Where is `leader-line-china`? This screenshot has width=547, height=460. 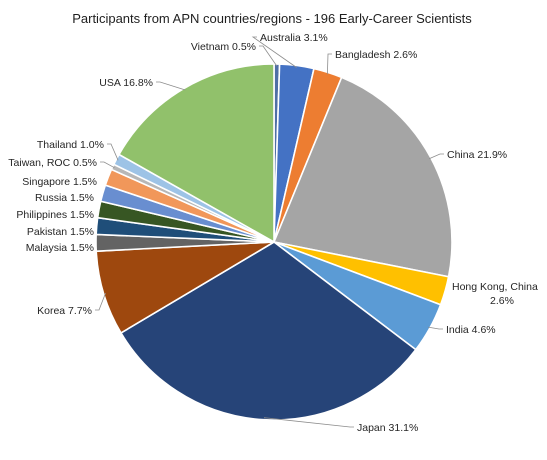 leader-line-china is located at coordinates (436, 156).